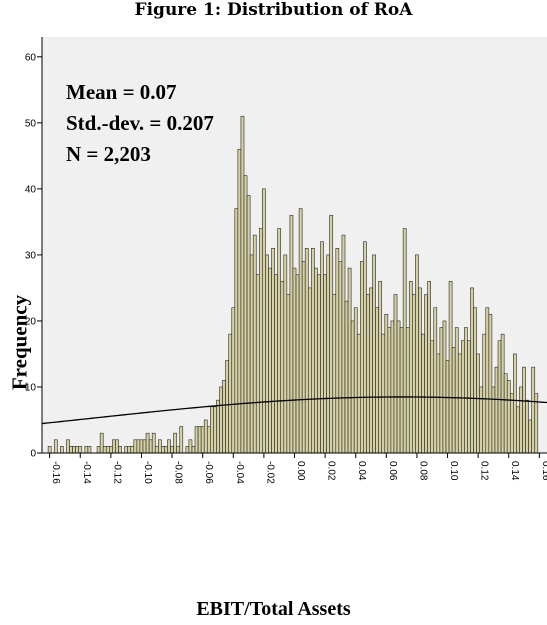  Describe the element at coordinates (31, 189) in the screenshot. I see `y-tick-label: 40` at that location.